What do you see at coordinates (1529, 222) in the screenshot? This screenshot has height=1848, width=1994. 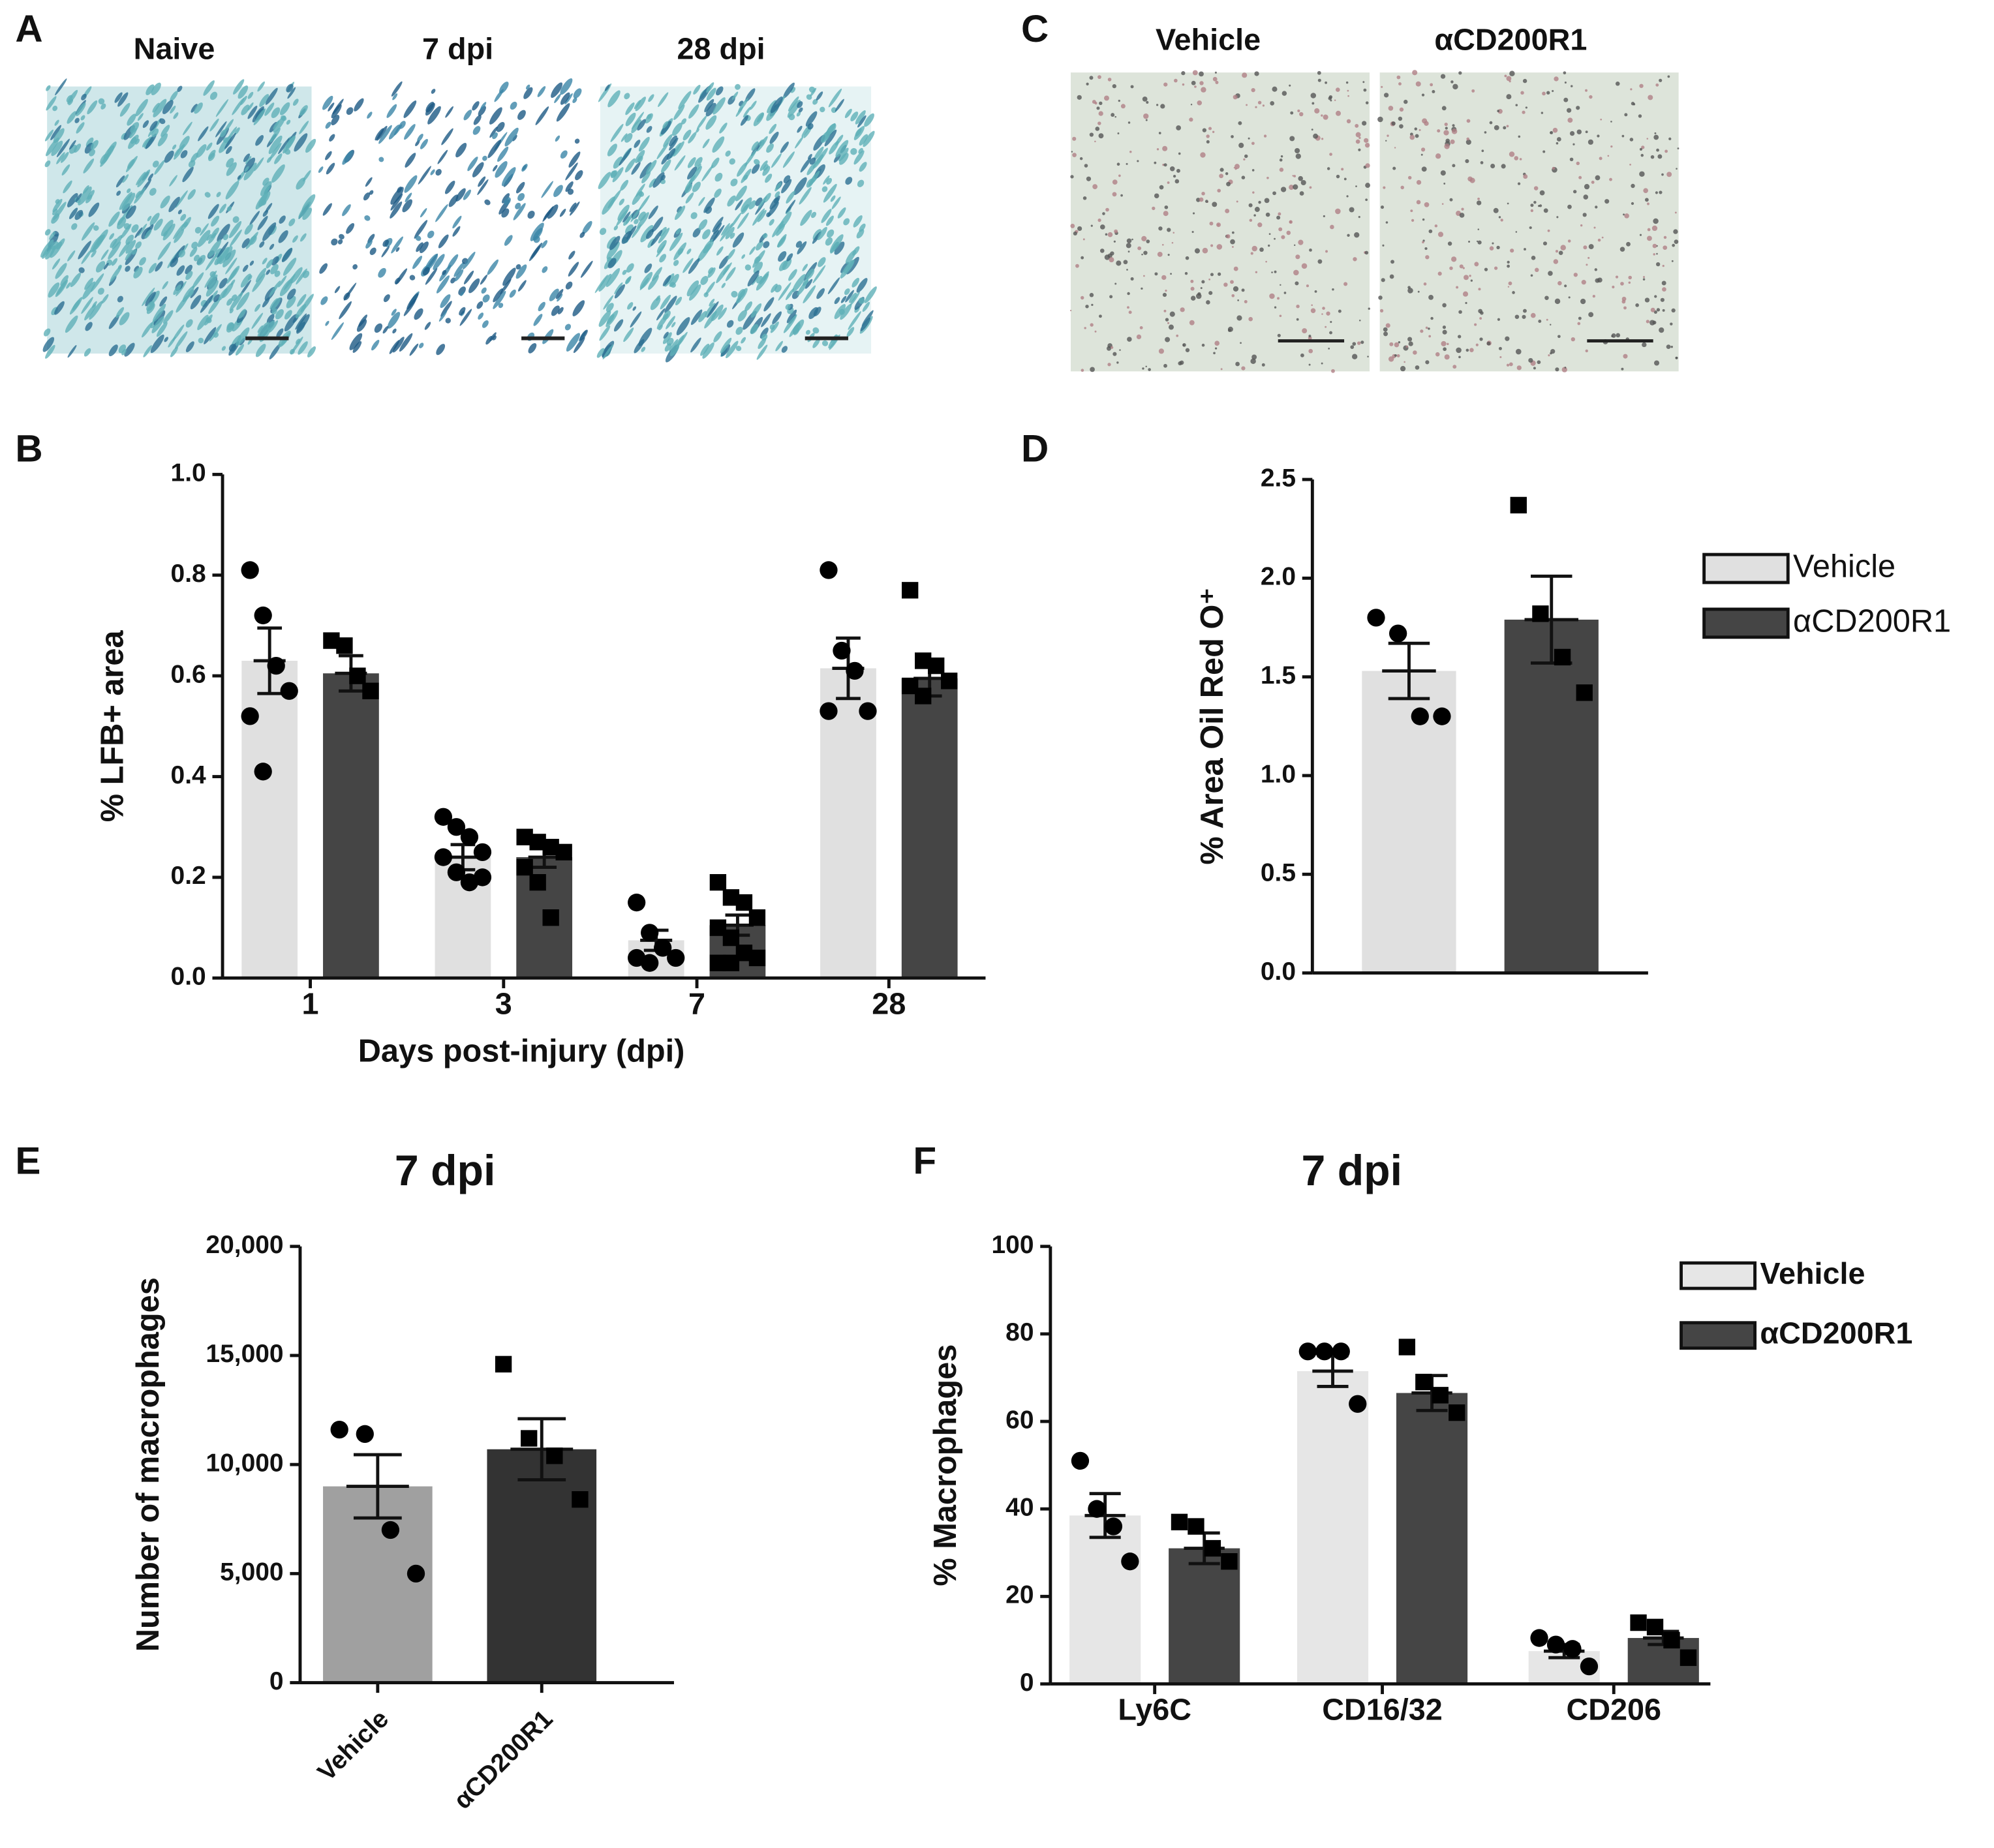 I see `micrograph` at bounding box center [1529, 222].